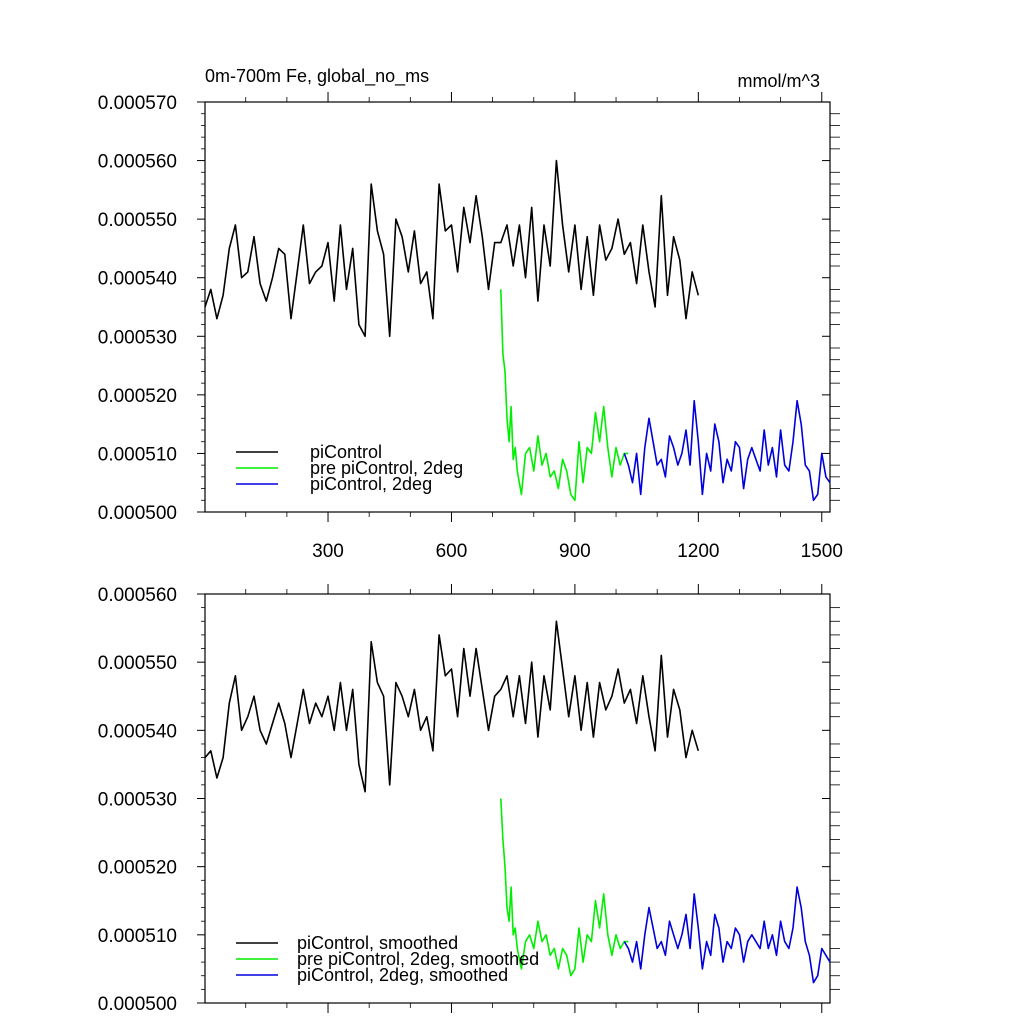 This screenshot has height=1024, width=1024. What do you see at coordinates (575, 551) in the screenshot?
I see `x-tick-label: 900` at bounding box center [575, 551].